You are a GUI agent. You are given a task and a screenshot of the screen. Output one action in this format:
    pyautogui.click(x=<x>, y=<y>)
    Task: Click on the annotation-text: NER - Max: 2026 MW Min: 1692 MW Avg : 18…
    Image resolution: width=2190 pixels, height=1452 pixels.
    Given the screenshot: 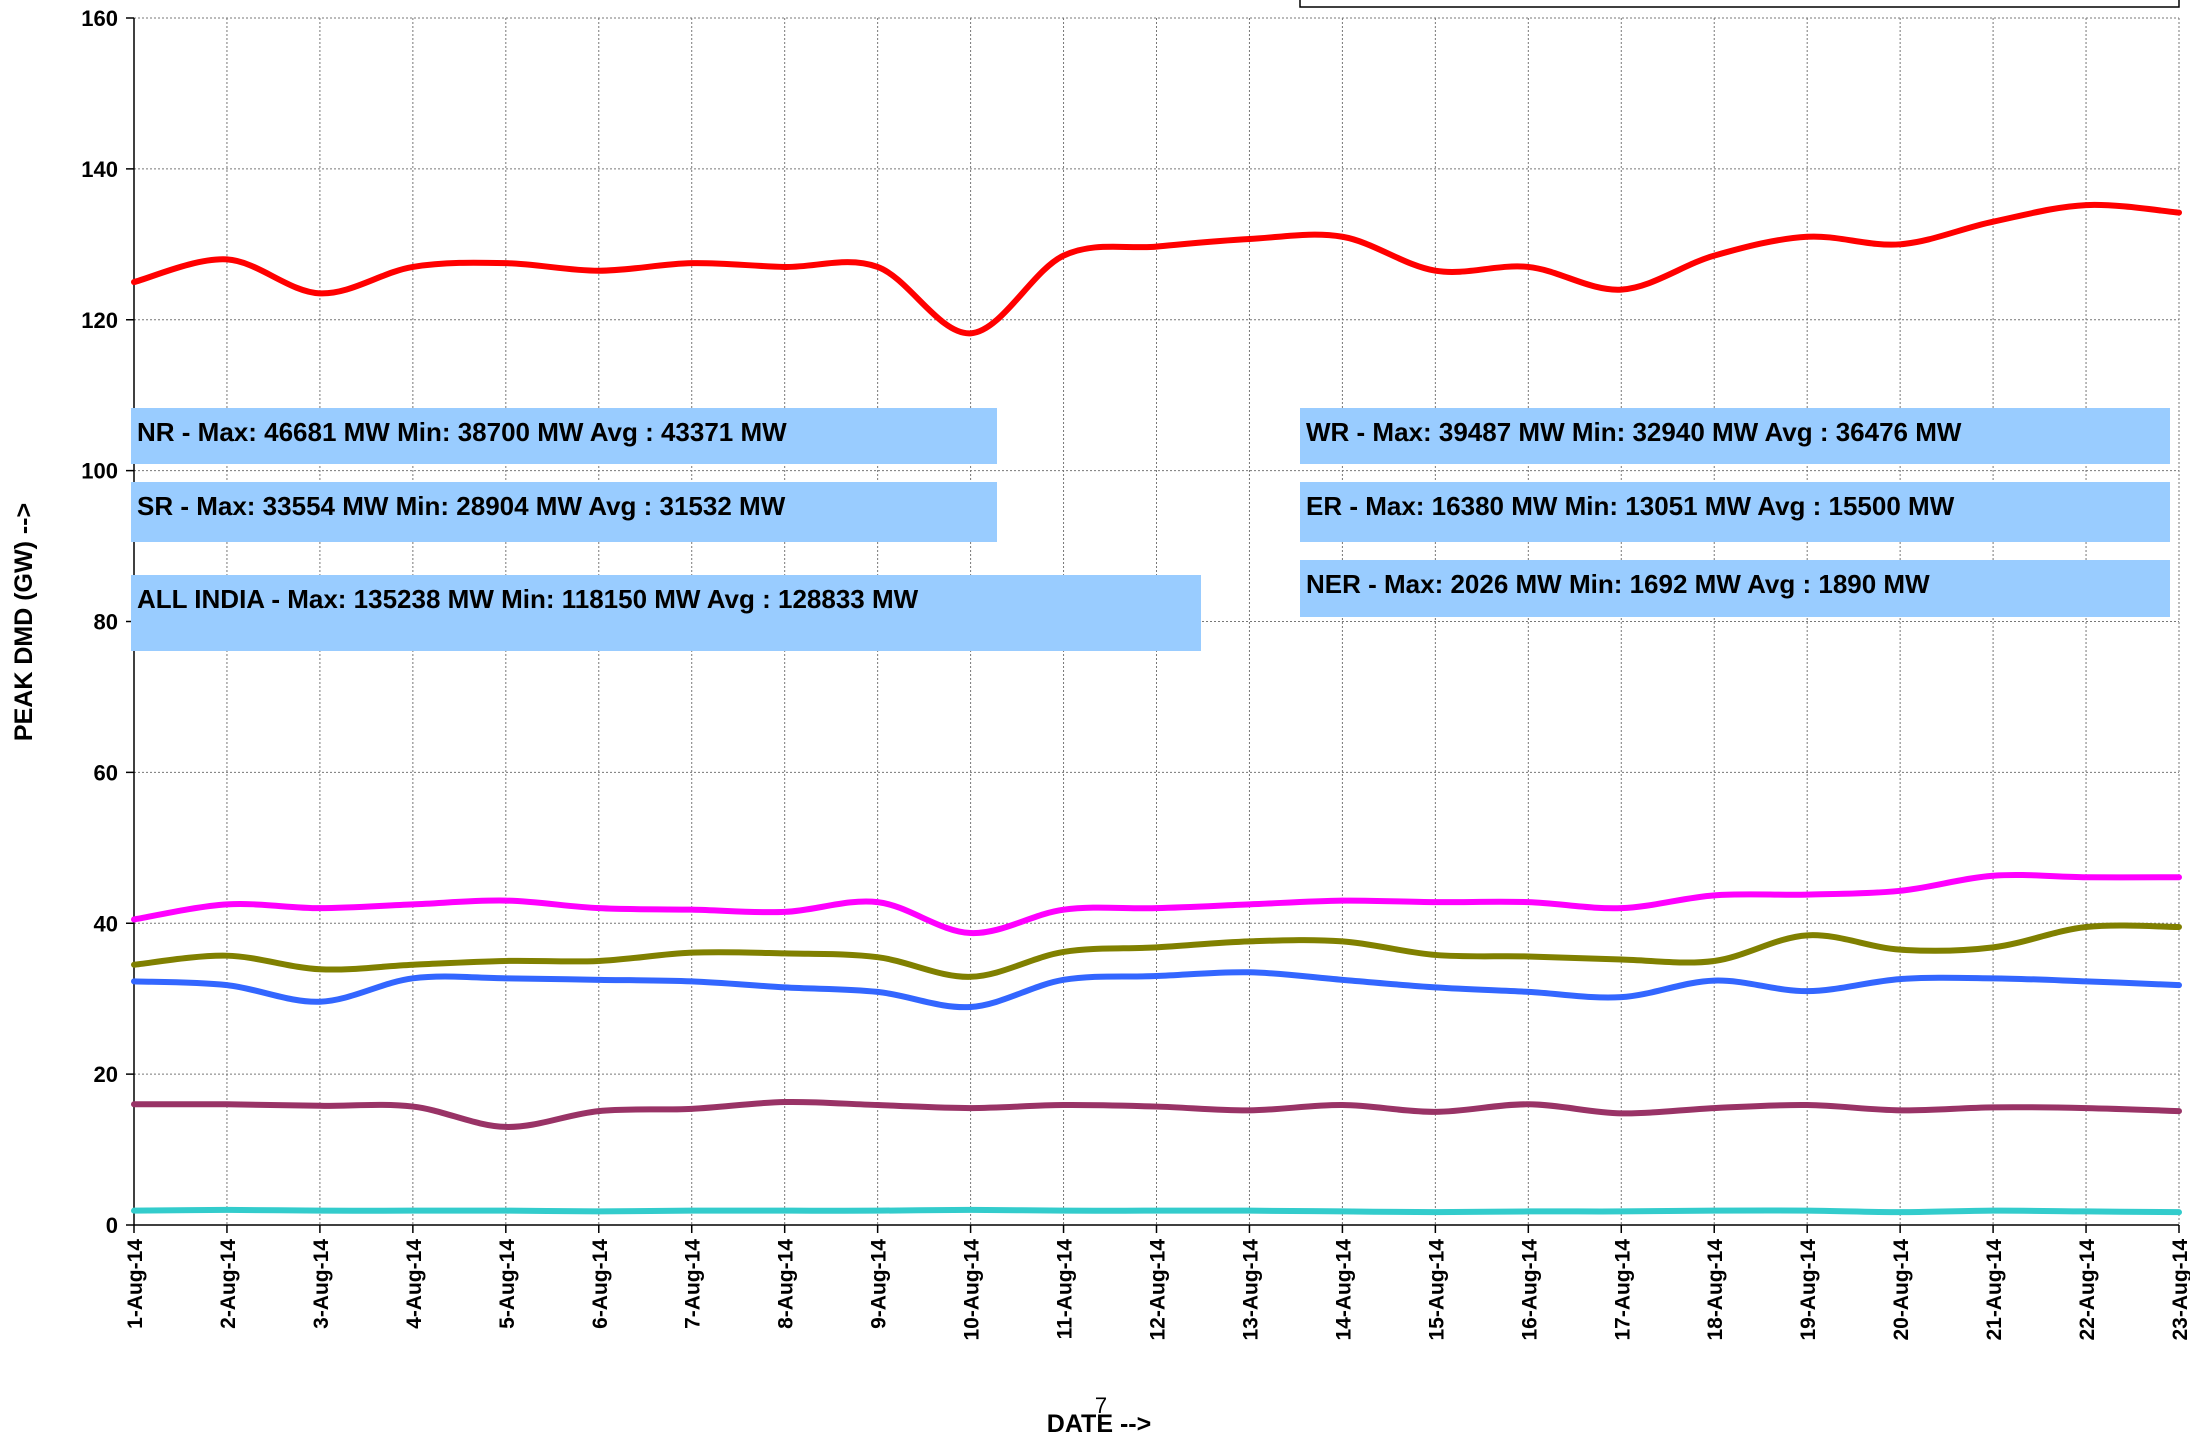 What is the action you would take?
    pyautogui.click(x=1618, y=584)
    